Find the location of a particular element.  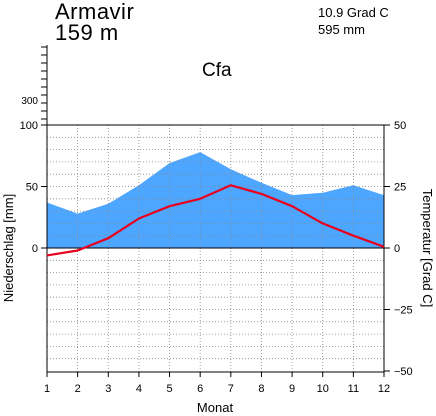

right-tick-label: 50 is located at coordinates (400, 126).